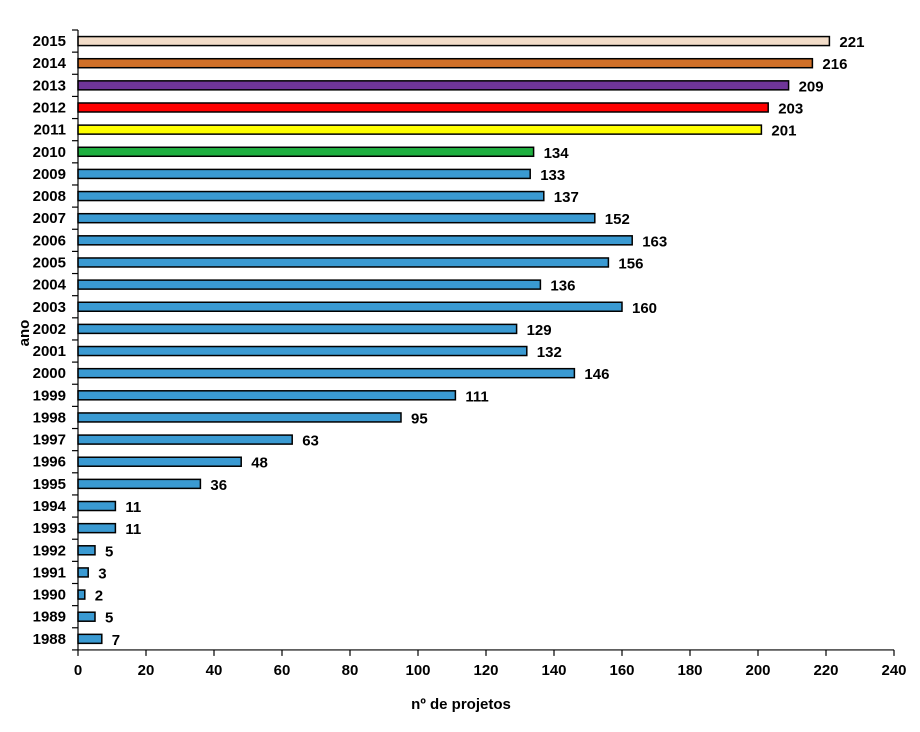 Image resolution: width=920 pixels, height=732 pixels. What do you see at coordinates (49, 262) in the screenshot?
I see `y-tick-label-2005: 2005` at bounding box center [49, 262].